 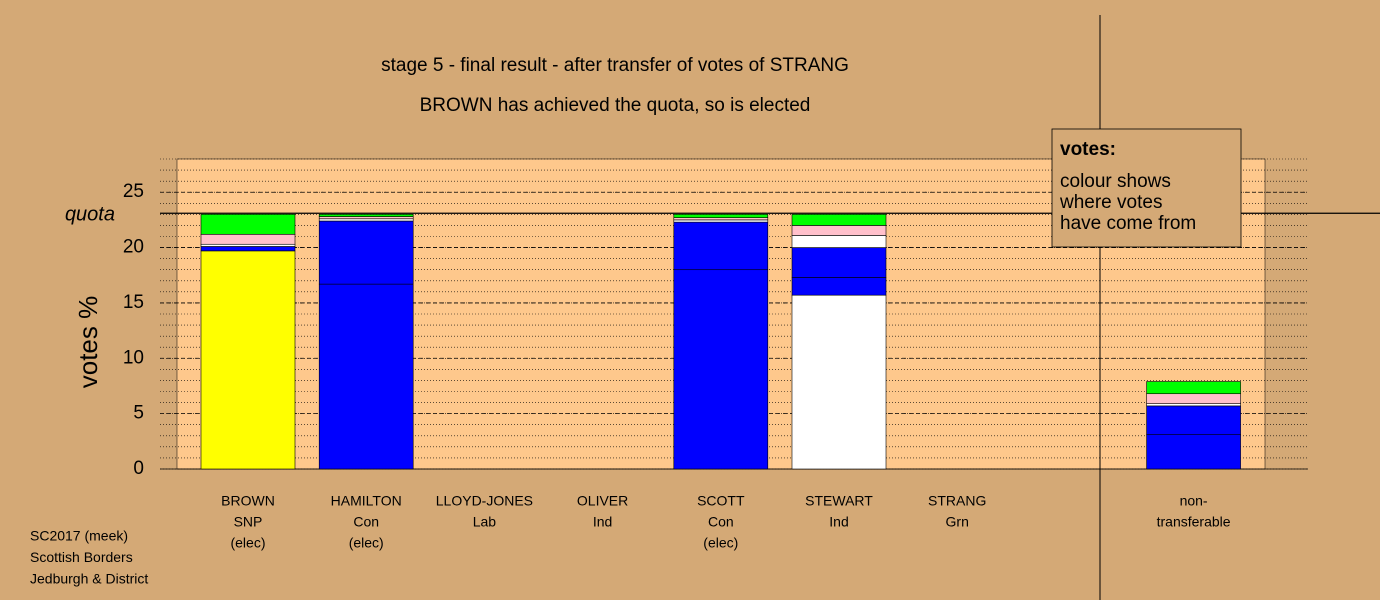 What do you see at coordinates (133, 302) in the screenshot?
I see `y-tick-label: 15` at bounding box center [133, 302].